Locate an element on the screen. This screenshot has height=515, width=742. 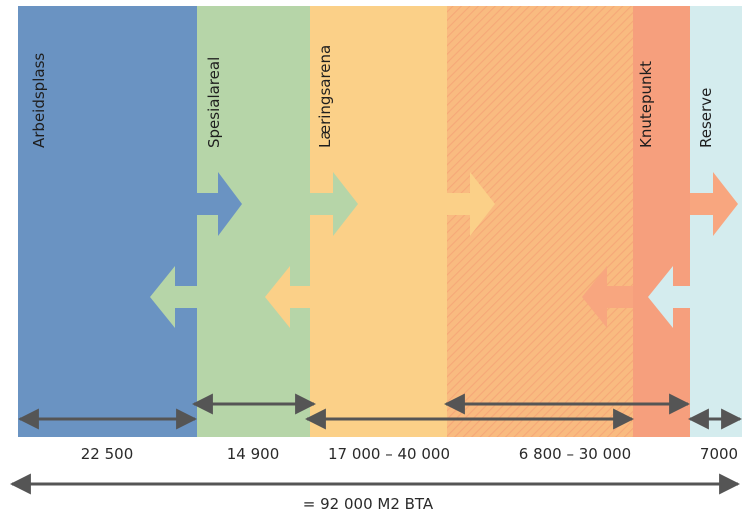
zone-knutepunkt is located at coordinates (661, 221).